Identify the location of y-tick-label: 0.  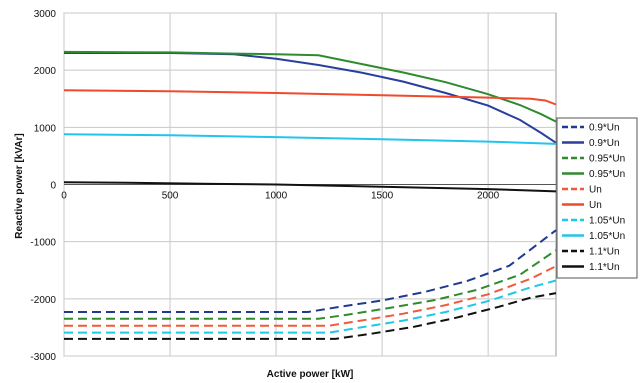
(53, 186).